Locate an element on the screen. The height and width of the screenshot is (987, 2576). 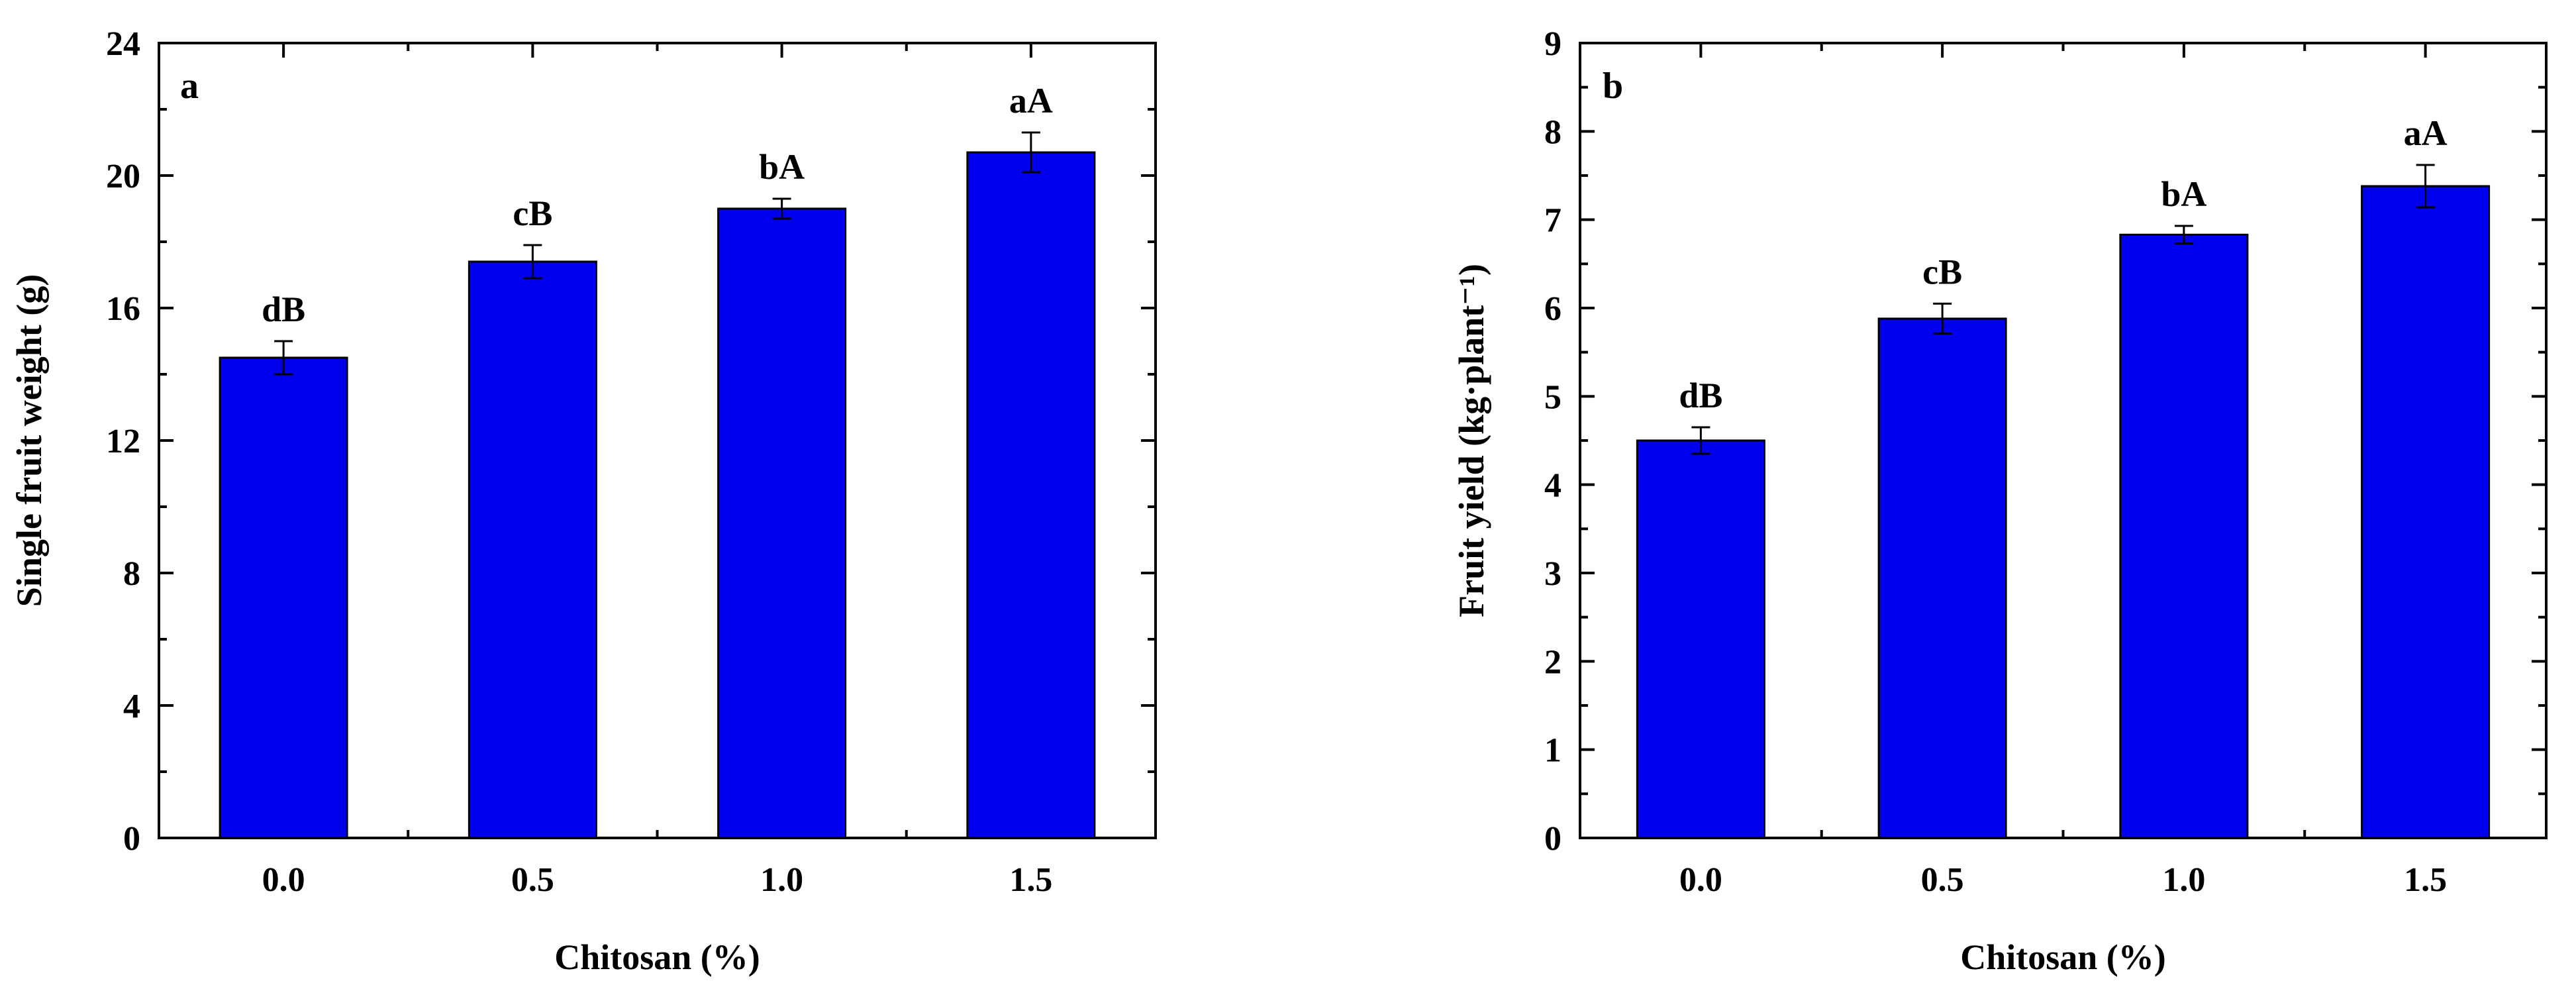
panel-a-letter: a is located at coordinates (189, 86).